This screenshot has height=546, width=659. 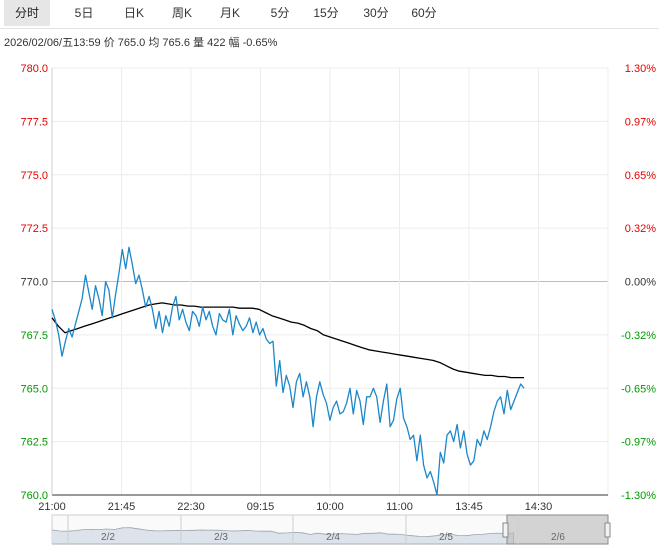 I want to click on navigator-day-label: 2/6, so click(x=558, y=537).